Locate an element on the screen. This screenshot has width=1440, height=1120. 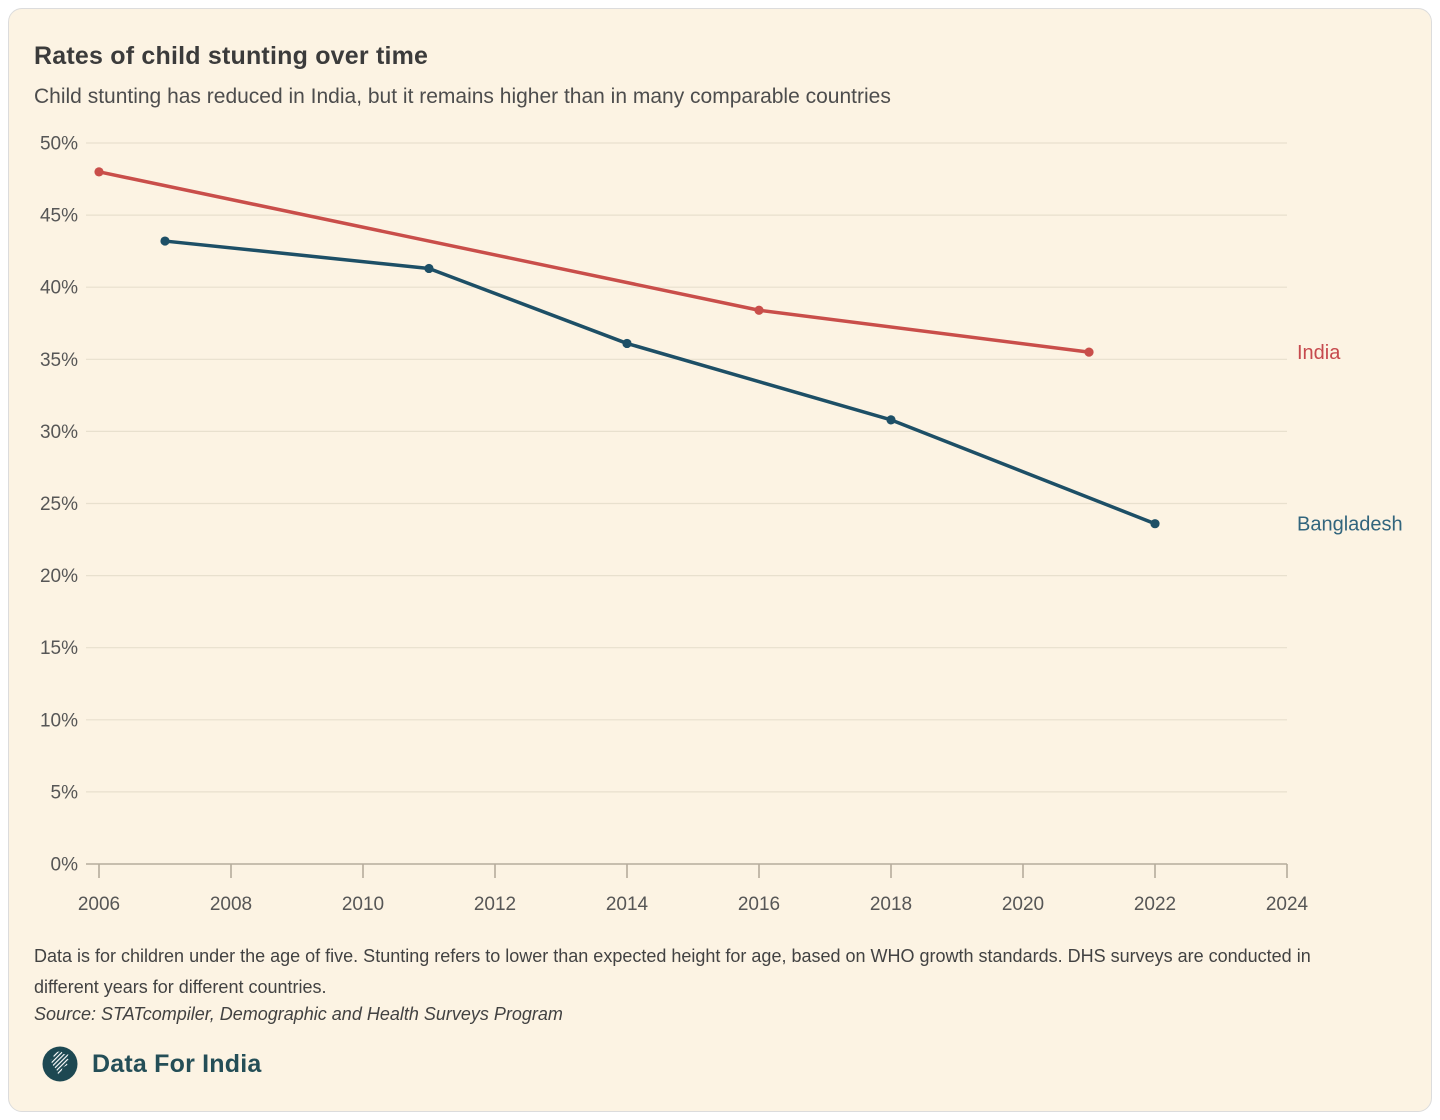
series-line-india is located at coordinates (594, 262).